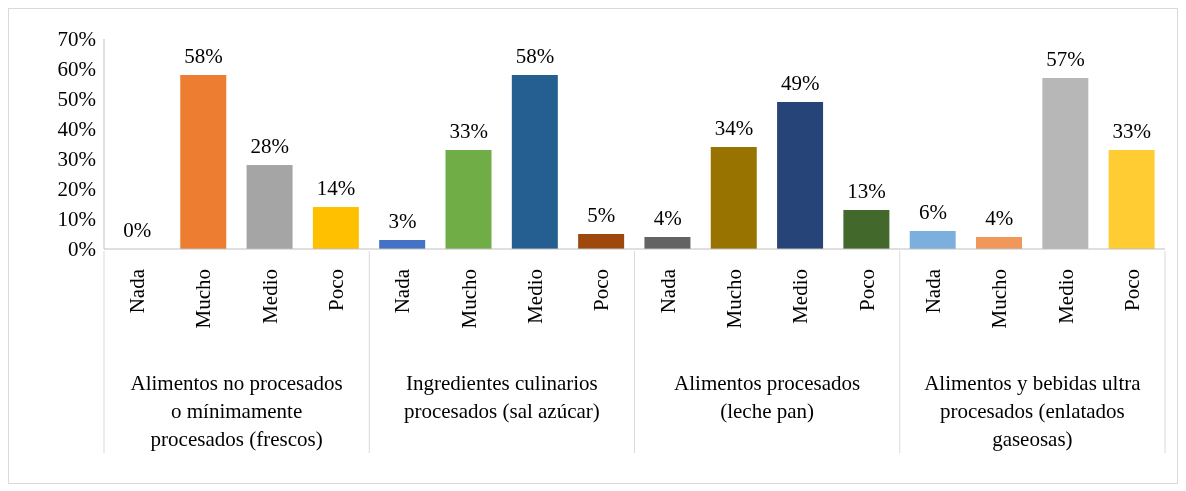 The height and width of the screenshot is (491, 1186). Describe the element at coordinates (734, 128) in the screenshot. I see `data-label: 34%` at that location.